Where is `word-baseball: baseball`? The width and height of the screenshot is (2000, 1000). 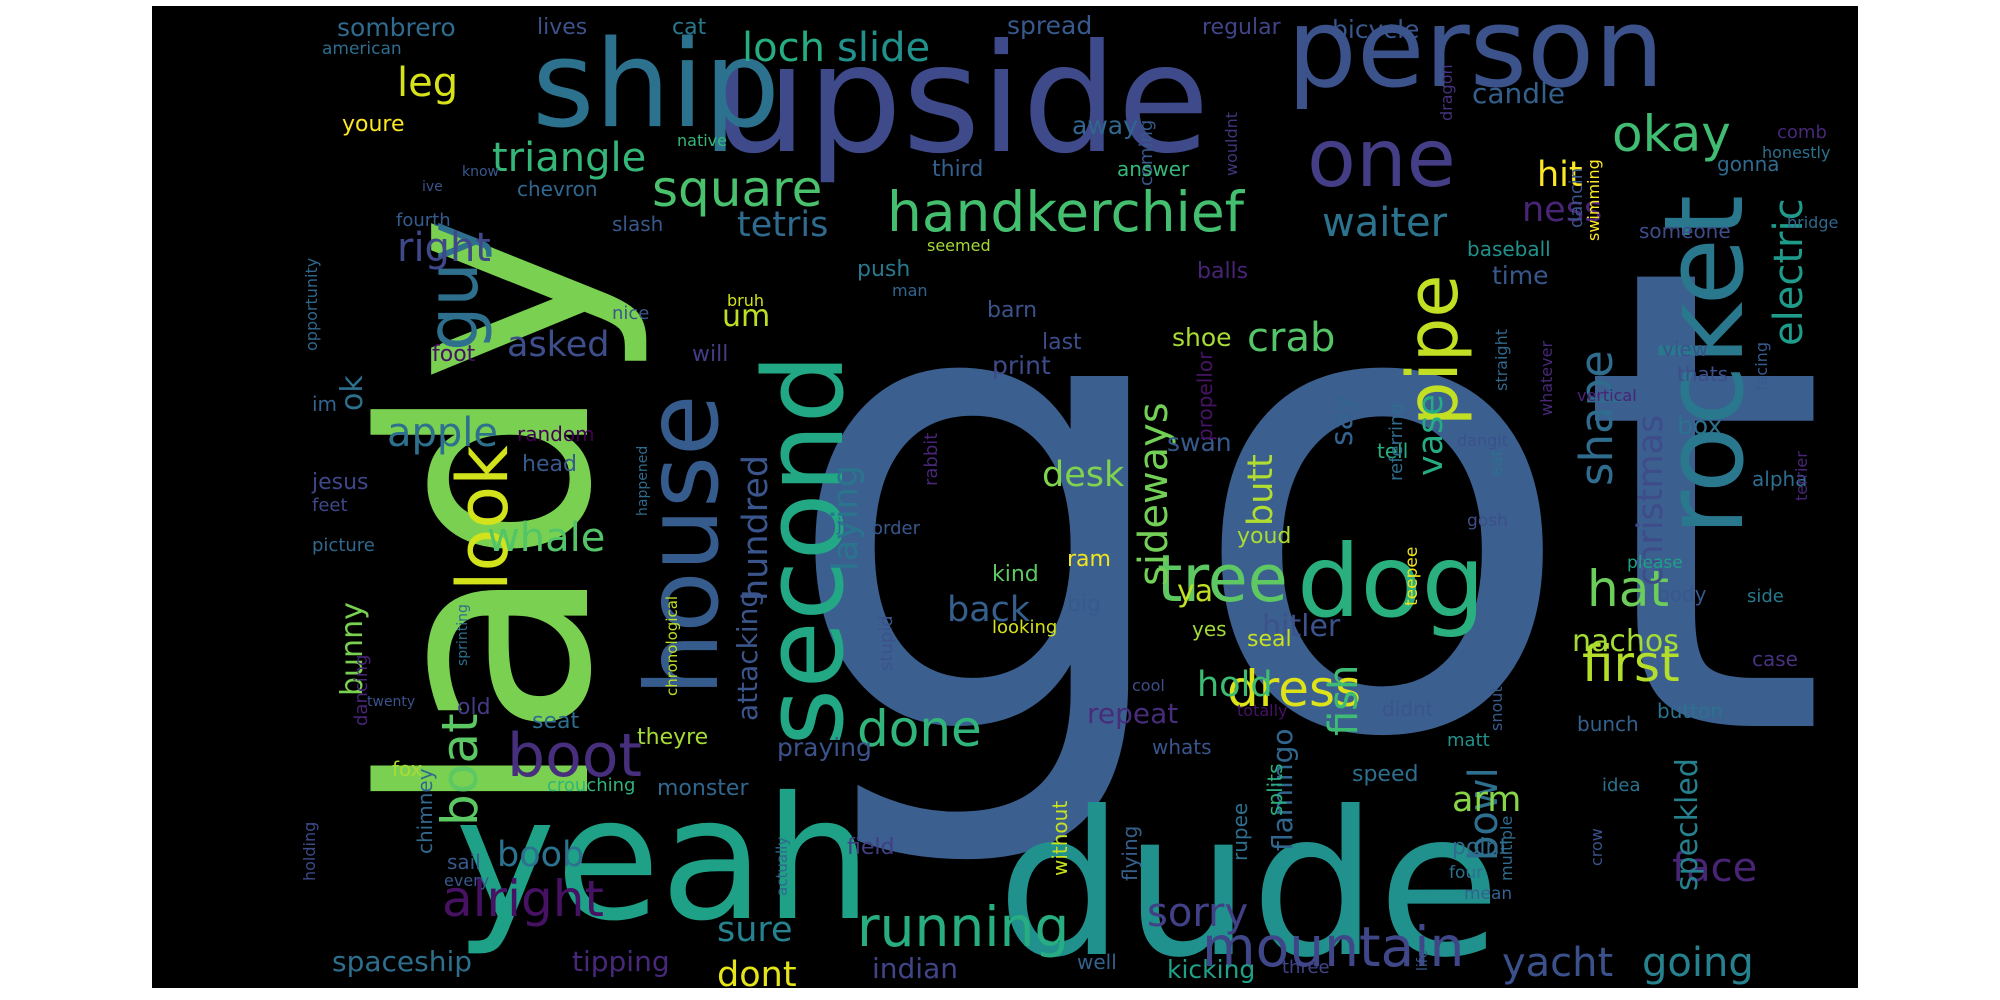
word-baseball: baseball is located at coordinates (1509, 249).